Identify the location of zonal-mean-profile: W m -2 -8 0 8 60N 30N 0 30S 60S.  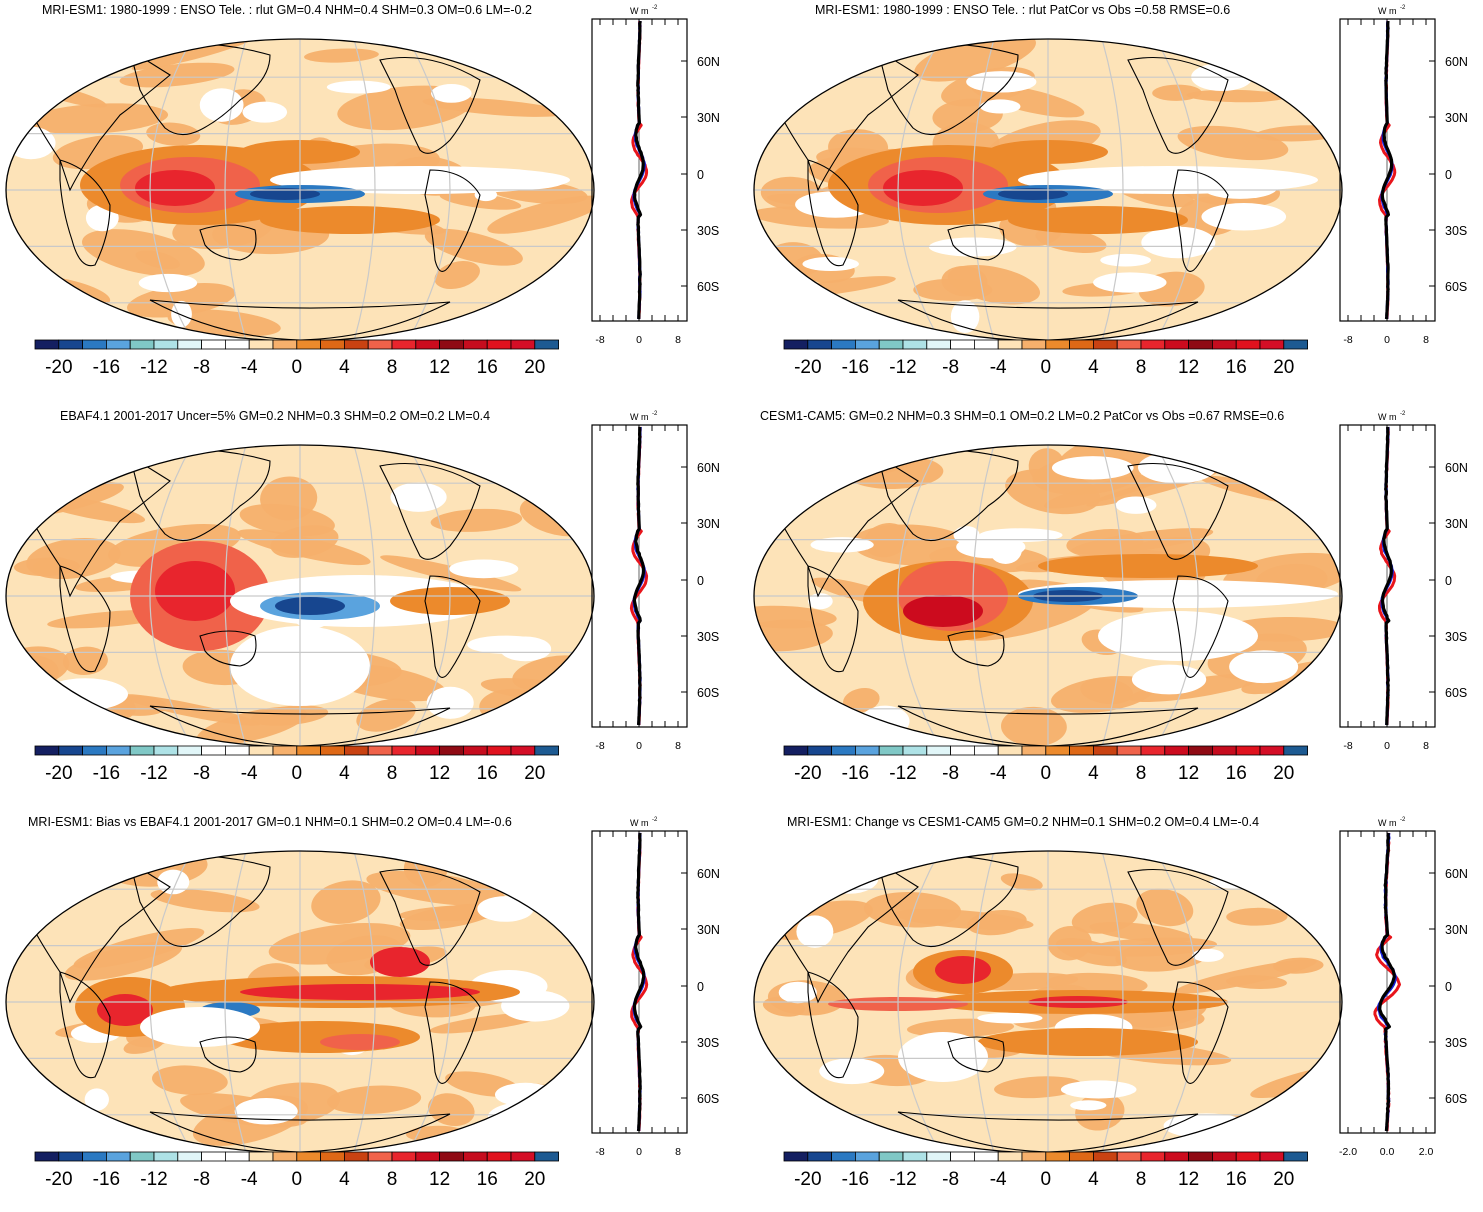
(655, 987).